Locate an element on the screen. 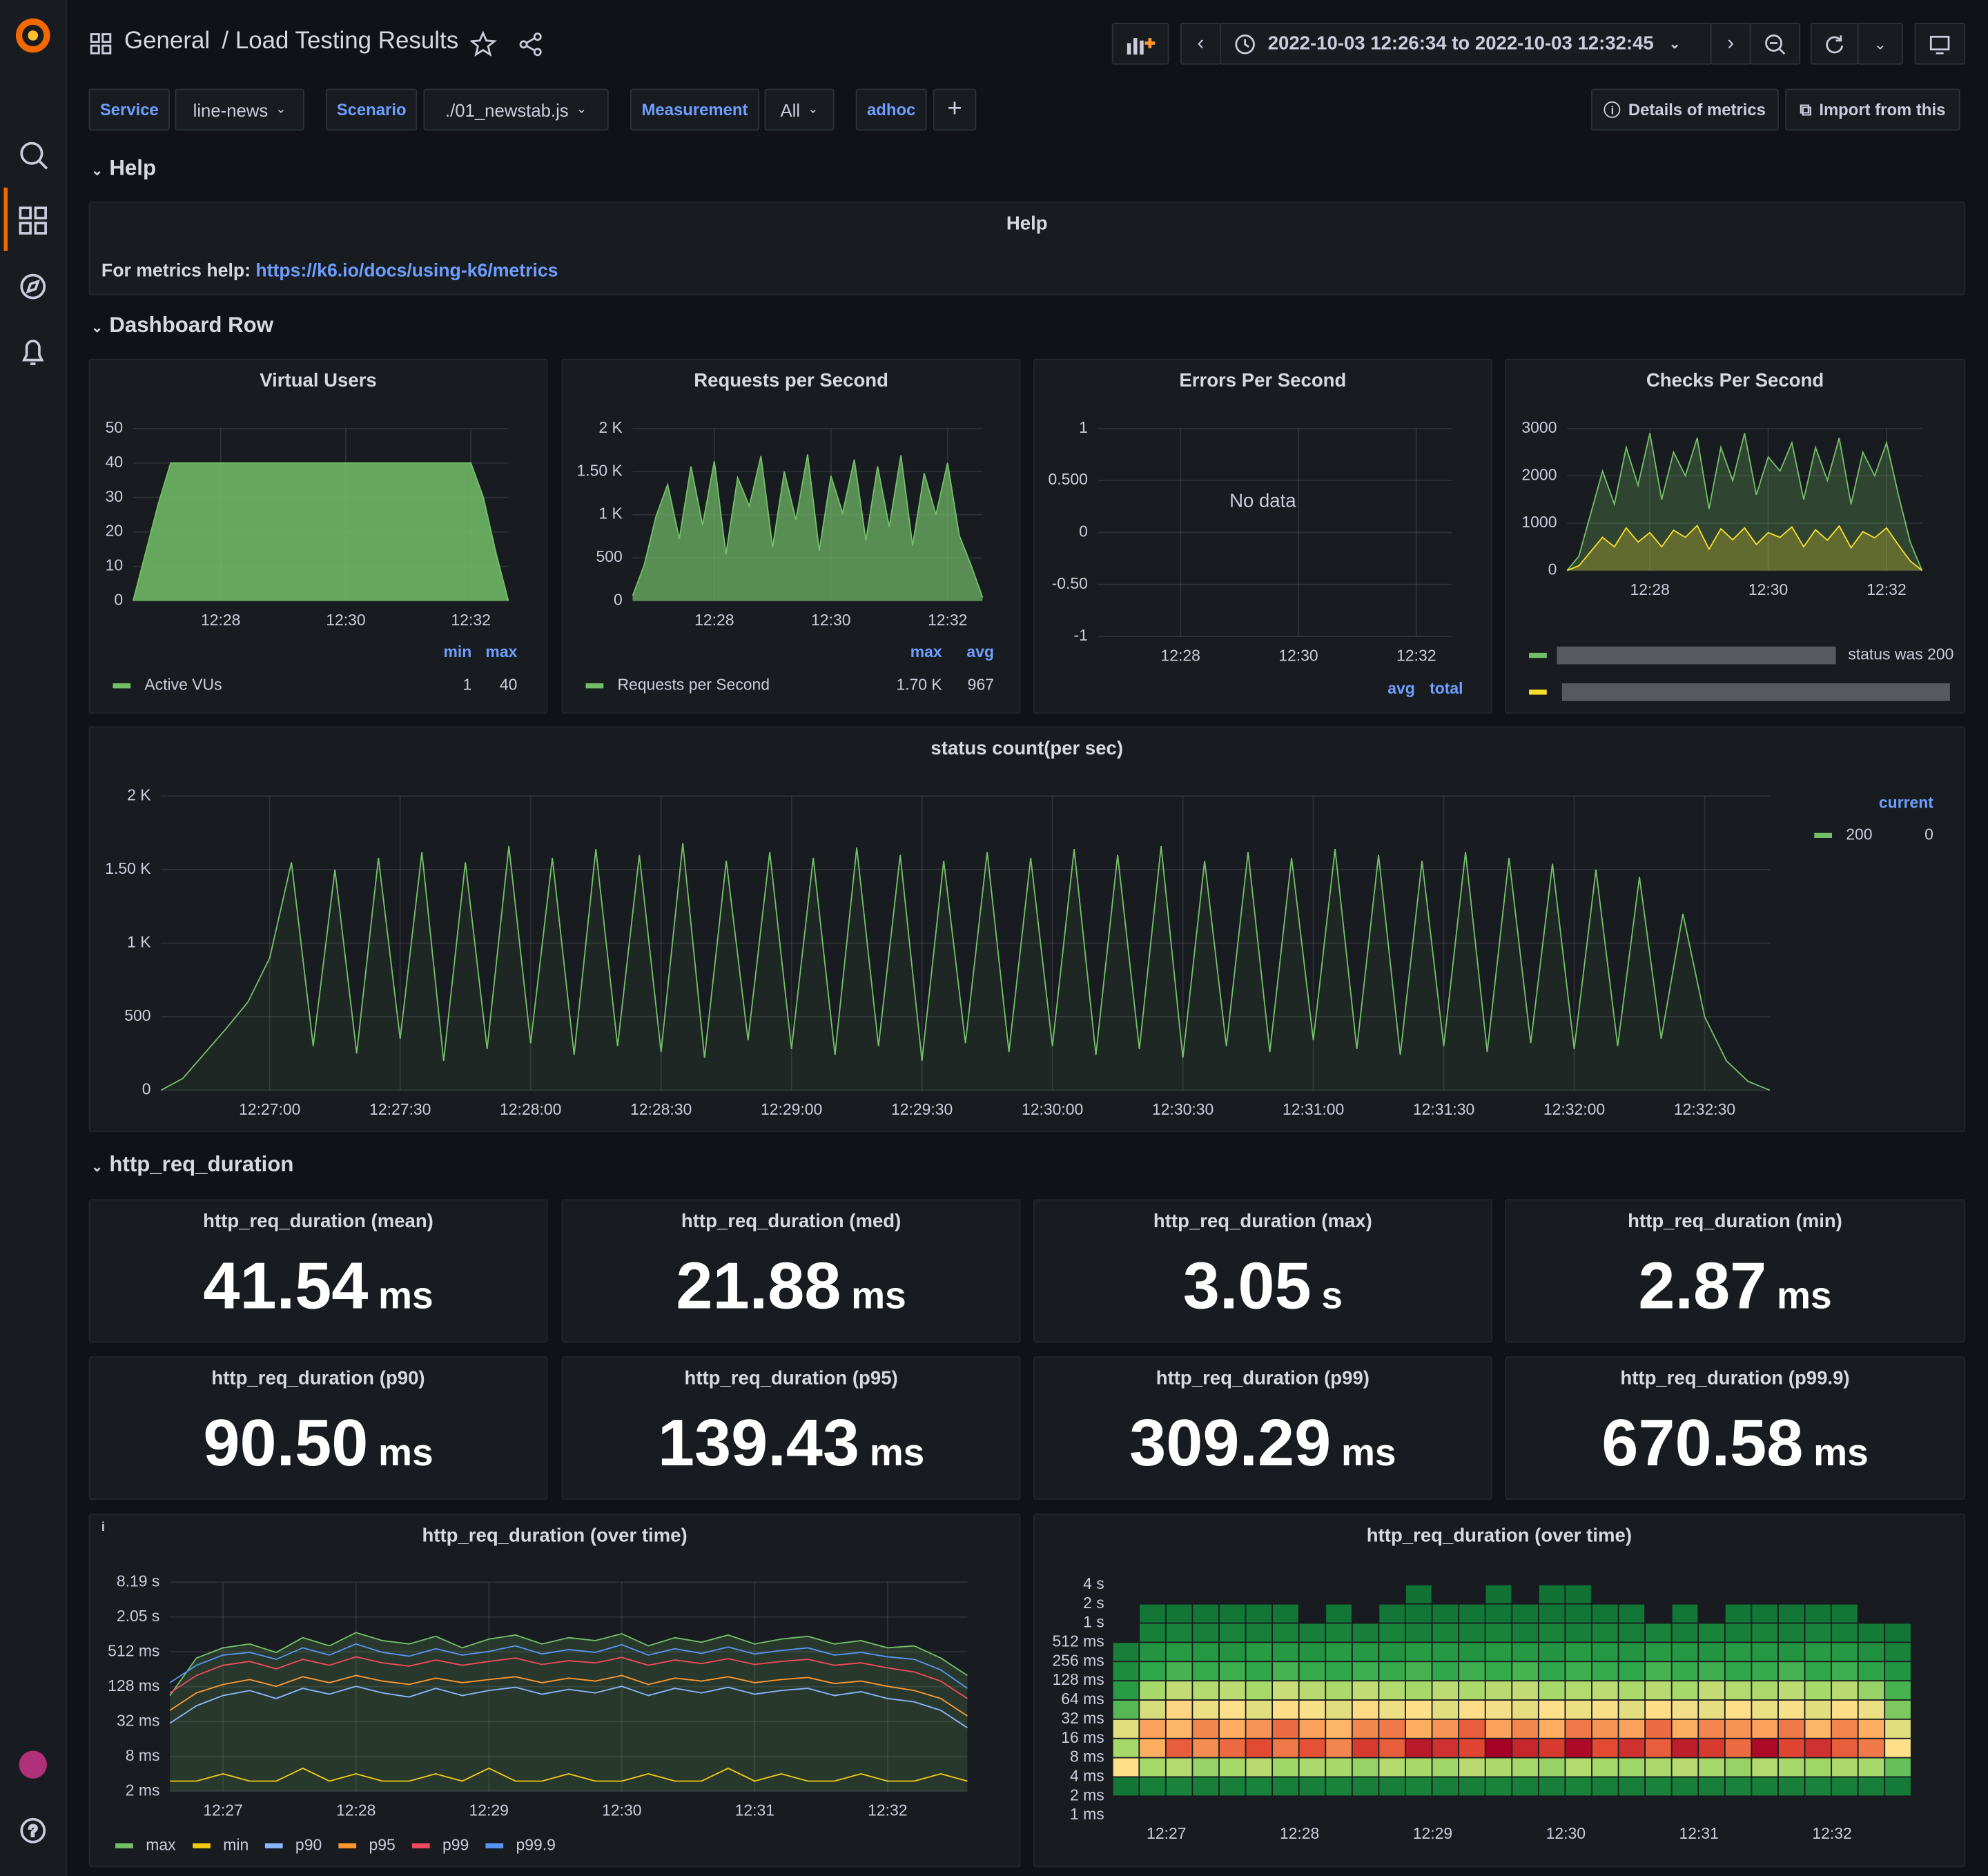  variable-value: line-news ⌄ is located at coordinates (239, 110).